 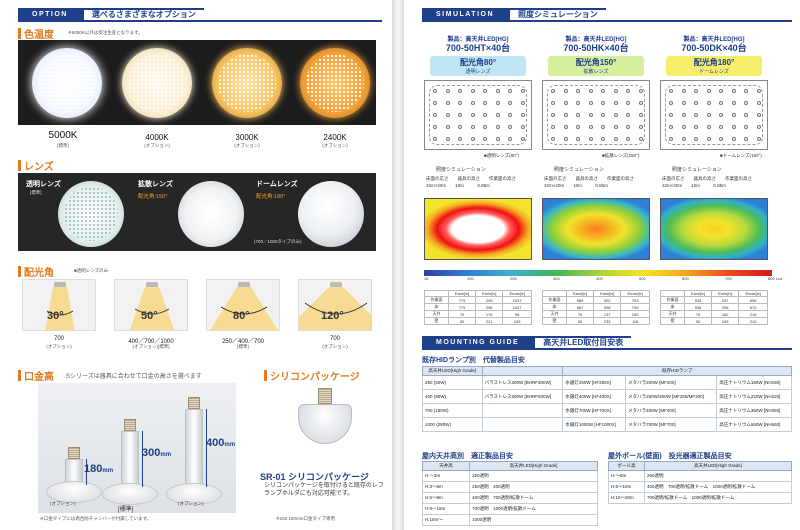 I want to click on ct-sub-1: [標準], so click(x=63, y=145).